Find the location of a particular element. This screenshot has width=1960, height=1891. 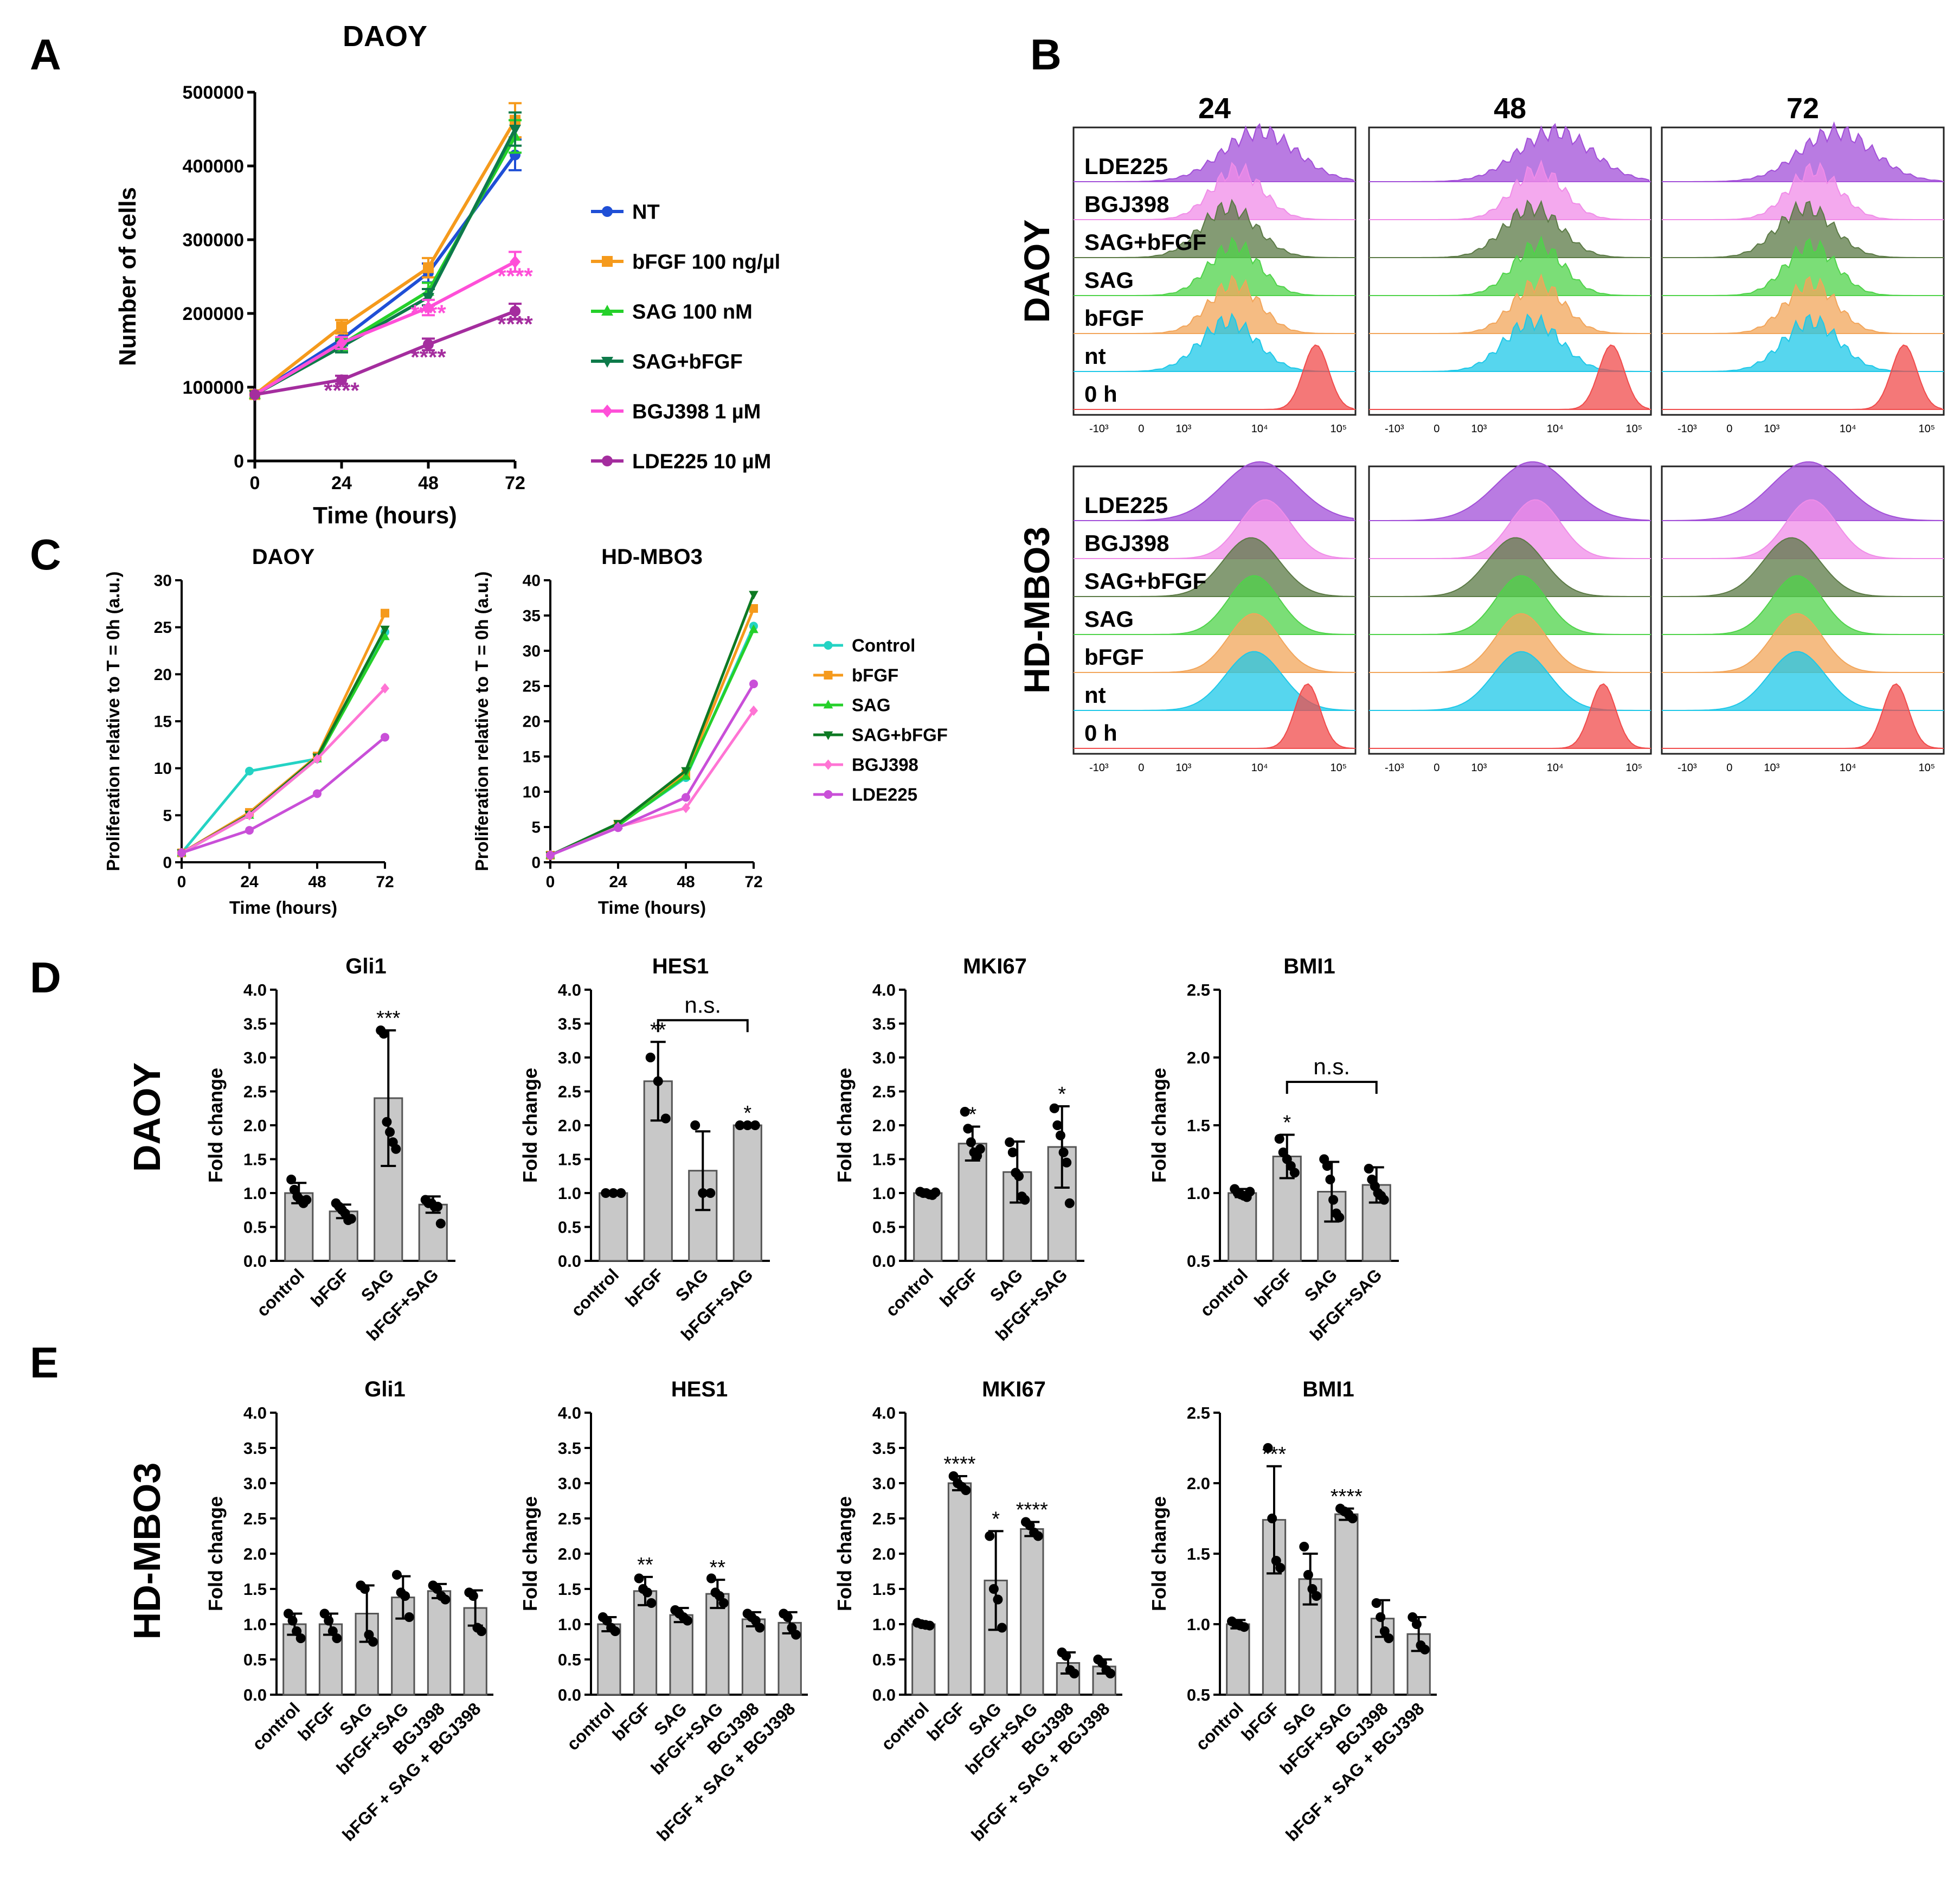

y-tick-label: 300000 is located at coordinates (213, 240).